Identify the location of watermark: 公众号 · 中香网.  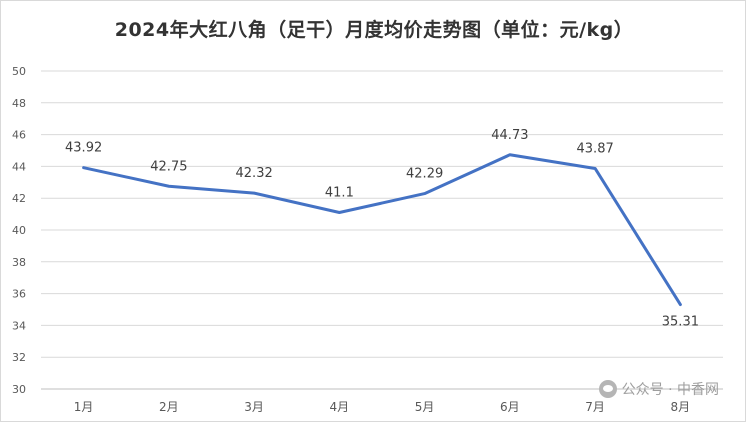
(658, 389).